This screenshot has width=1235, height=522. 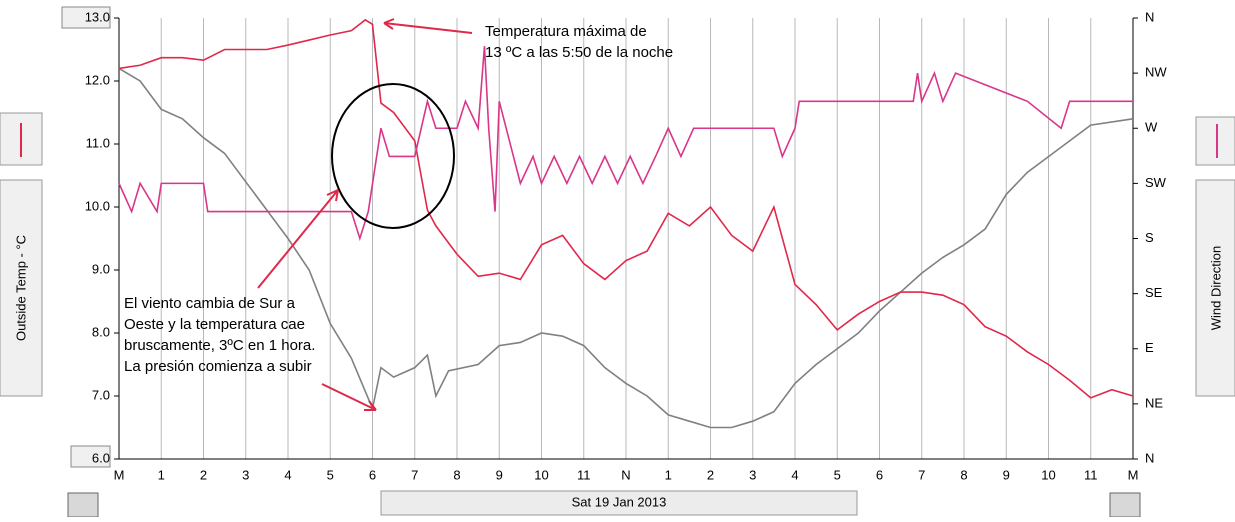 I want to click on y2-tick-label: SE, so click(x=1154, y=292).